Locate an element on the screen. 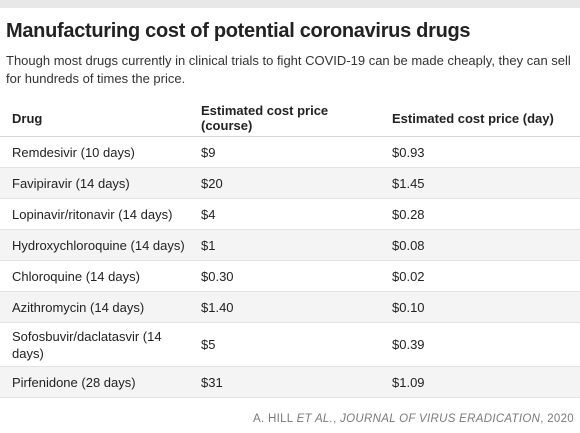 The image size is (580, 433). column-header-course-cost: Estimated cost price (course) is located at coordinates (283, 118).